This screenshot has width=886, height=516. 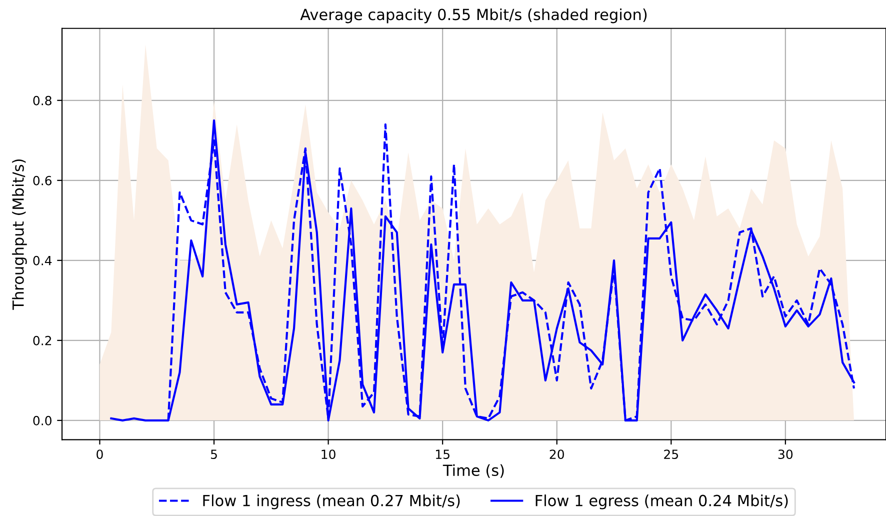 What do you see at coordinates (42, 341) in the screenshot?
I see `y-tick-label: 0.2` at bounding box center [42, 341].